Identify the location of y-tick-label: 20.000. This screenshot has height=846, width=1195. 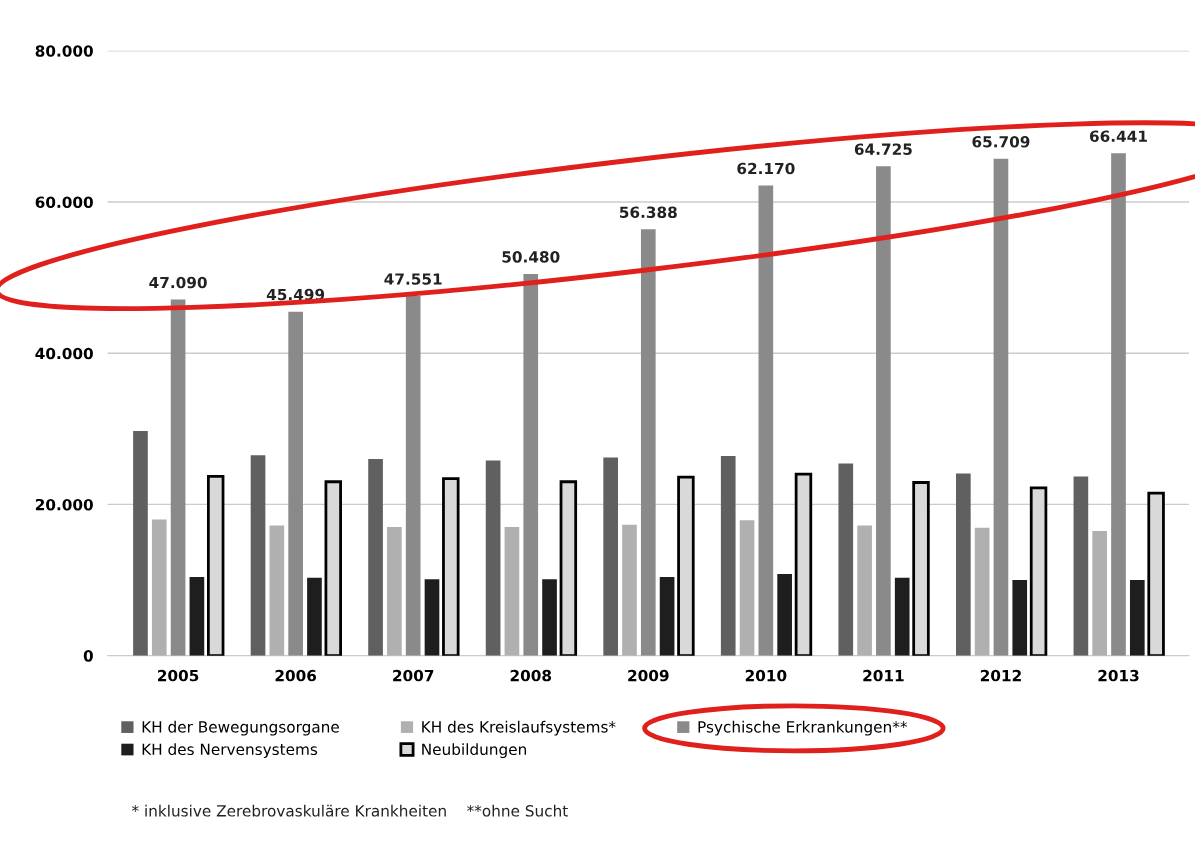
(64, 504).